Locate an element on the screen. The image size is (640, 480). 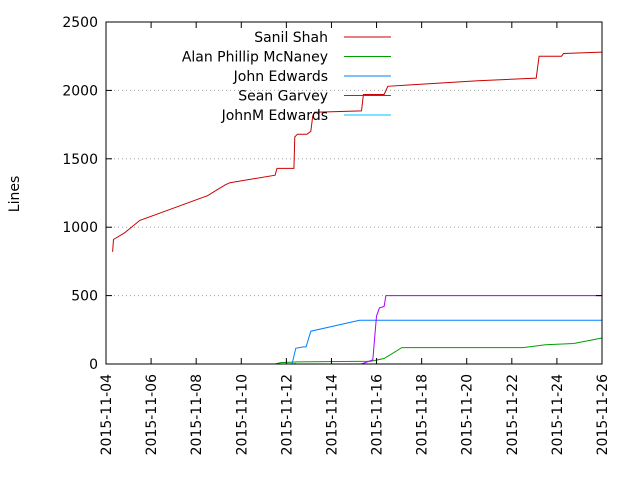
x-tick-label: 2015-11-14 is located at coordinates (332, 414).